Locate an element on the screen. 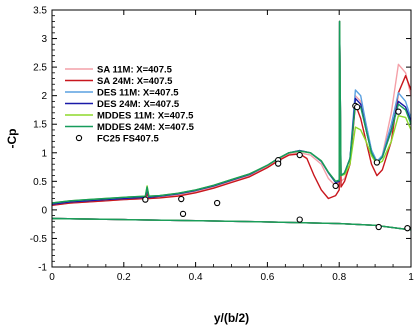  y-tick-label: 2 is located at coordinates (44, 96).